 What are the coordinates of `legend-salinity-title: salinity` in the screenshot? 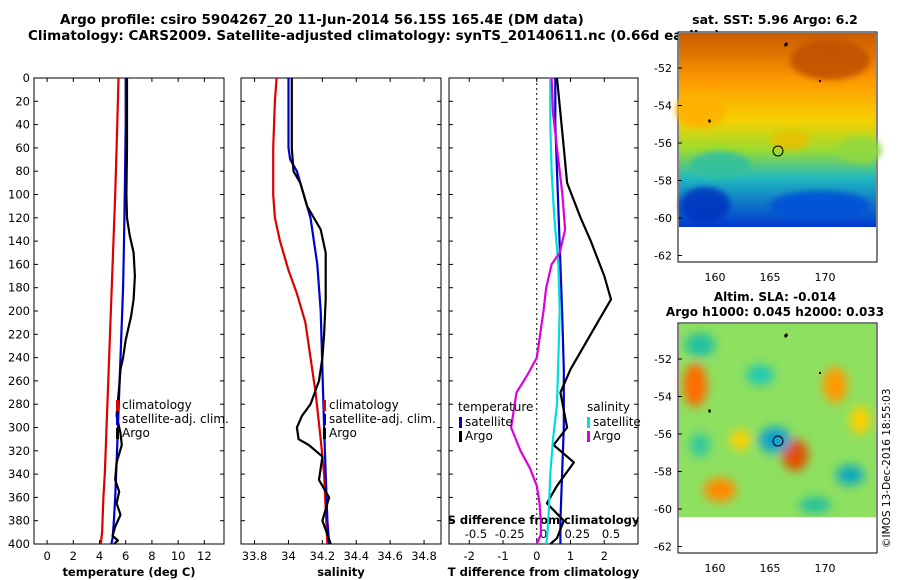 It's located at (608, 407).